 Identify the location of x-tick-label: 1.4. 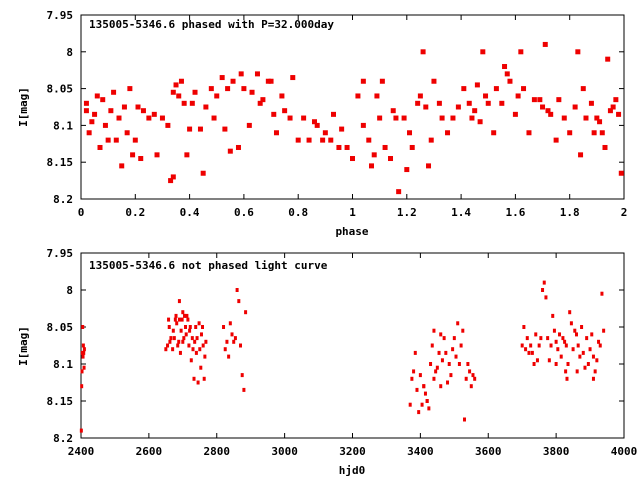
(461, 212).